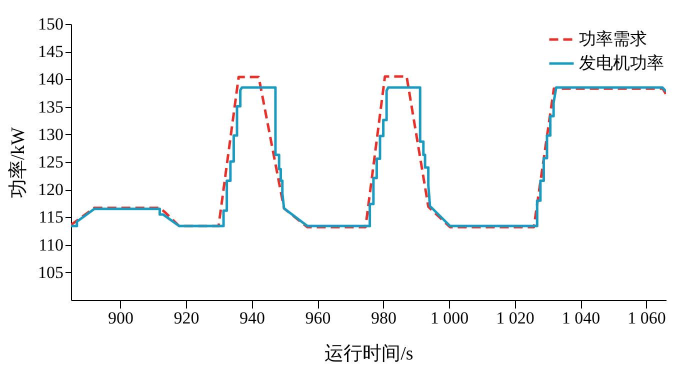  Describe the element at coordinates (51, 244) in the screenshot. I see `y-tick-label: 110` at that location.